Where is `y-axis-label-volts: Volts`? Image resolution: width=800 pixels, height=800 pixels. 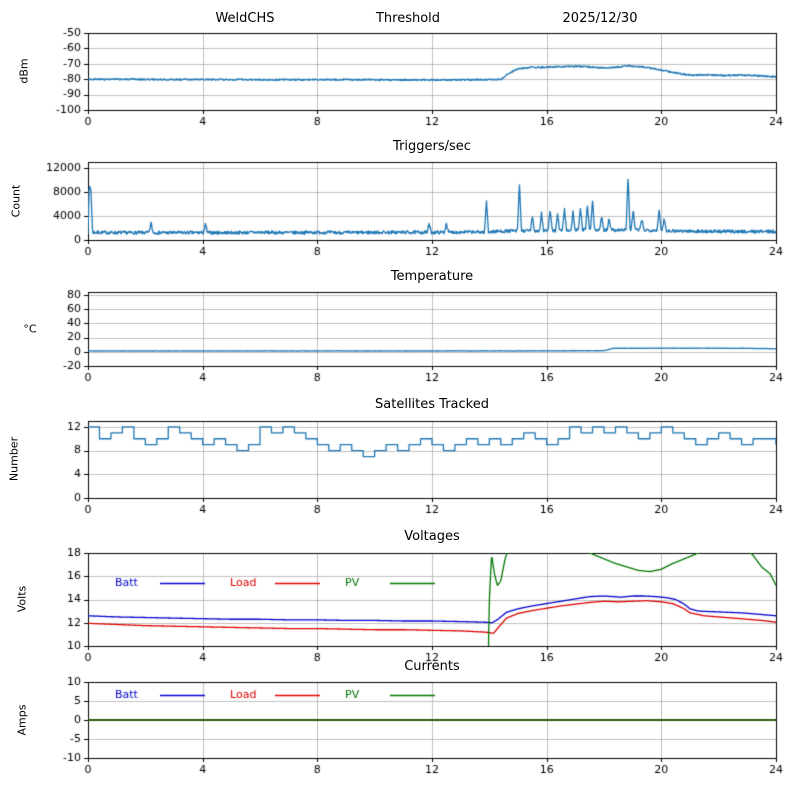
y-axis-label-volts: Volts is located at coordinates (22, 599).